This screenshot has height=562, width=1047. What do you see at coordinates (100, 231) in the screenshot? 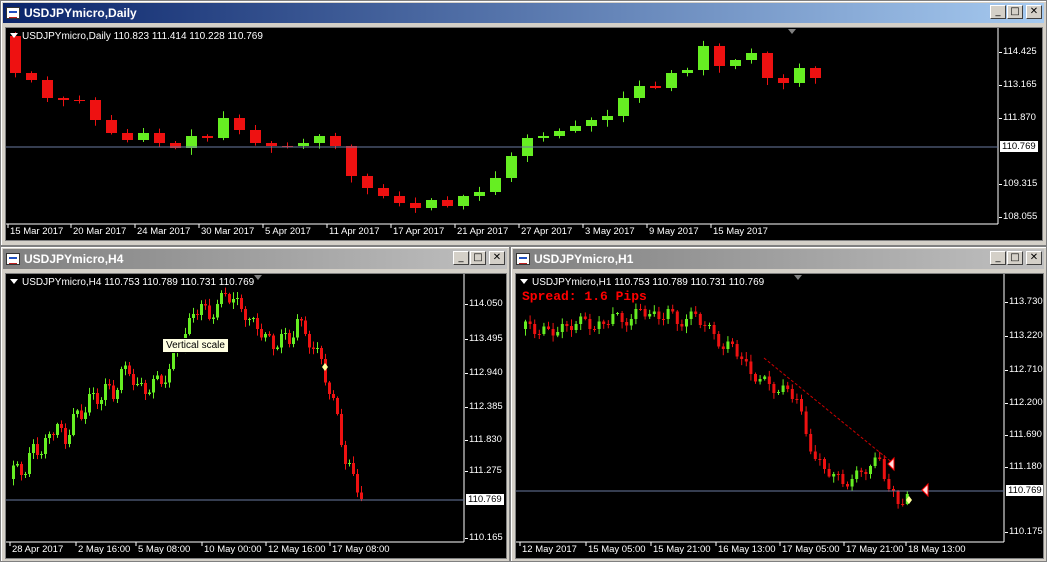
I see `time-tick-label: 20 Mar 2017` at bounding box center [100, 231].